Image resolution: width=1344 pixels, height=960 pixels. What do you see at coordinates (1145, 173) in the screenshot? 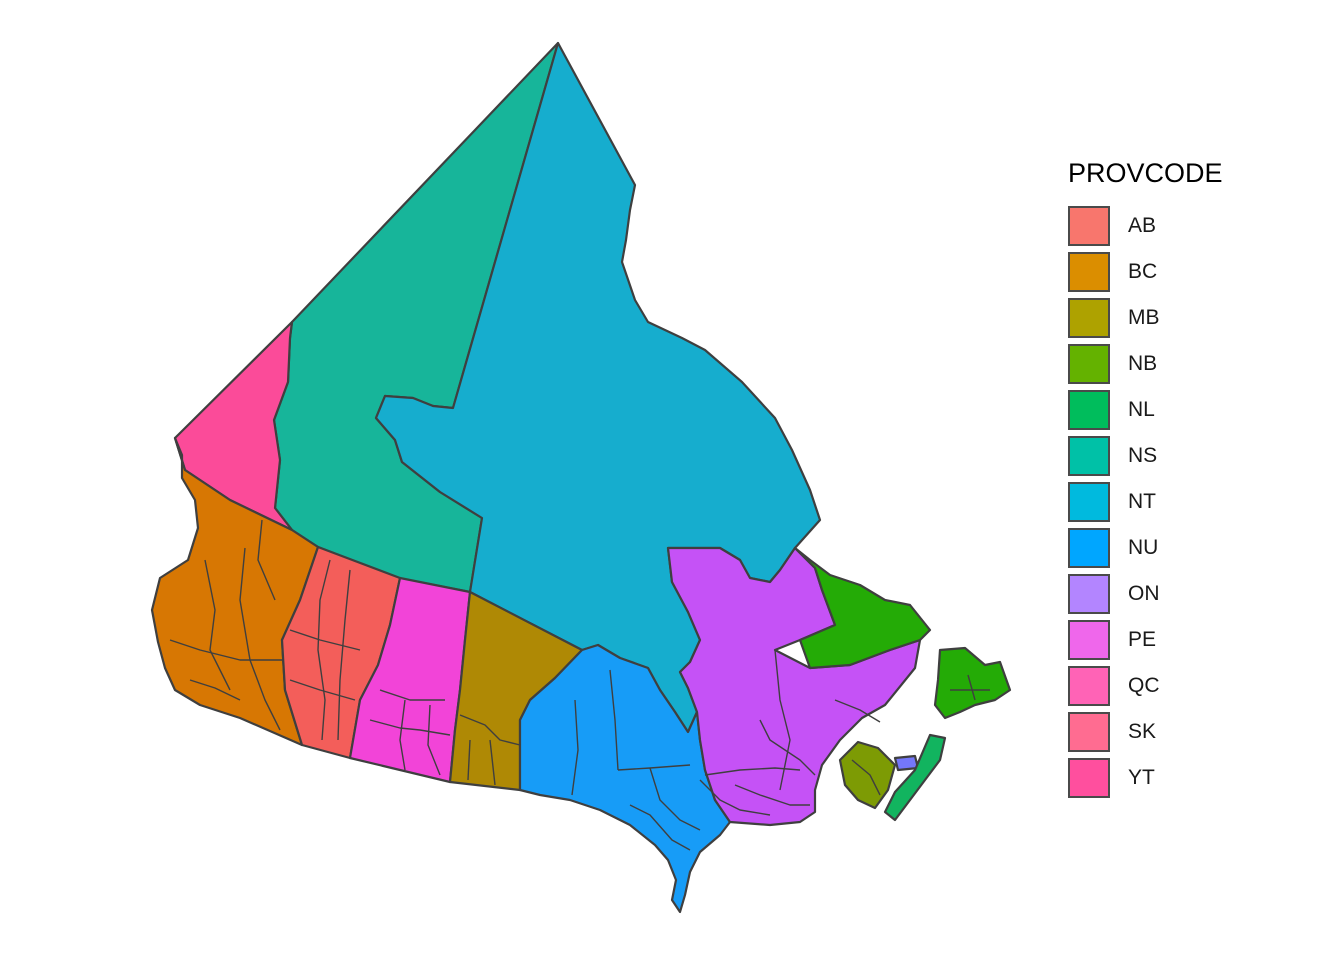
I see `legend-title: PROVCODE` at bounding box center [1145, 173].